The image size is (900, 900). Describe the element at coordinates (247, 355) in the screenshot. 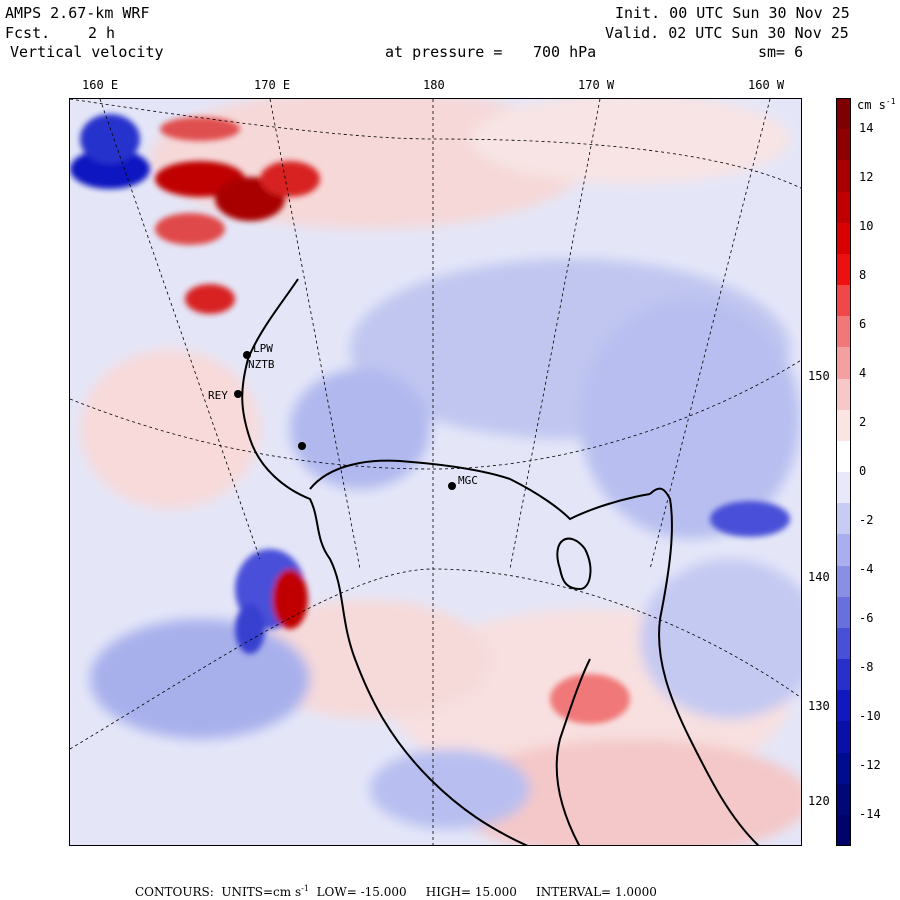

I see `station-dot-lpw` at that location.